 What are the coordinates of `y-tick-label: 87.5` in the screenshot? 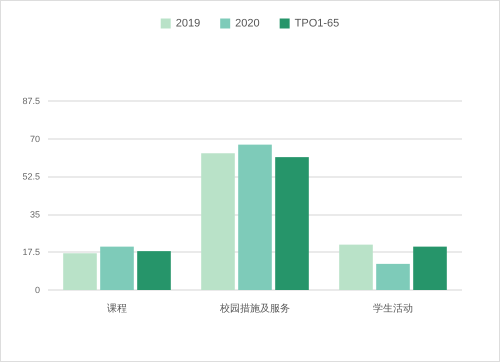 It's located at (31, 101).